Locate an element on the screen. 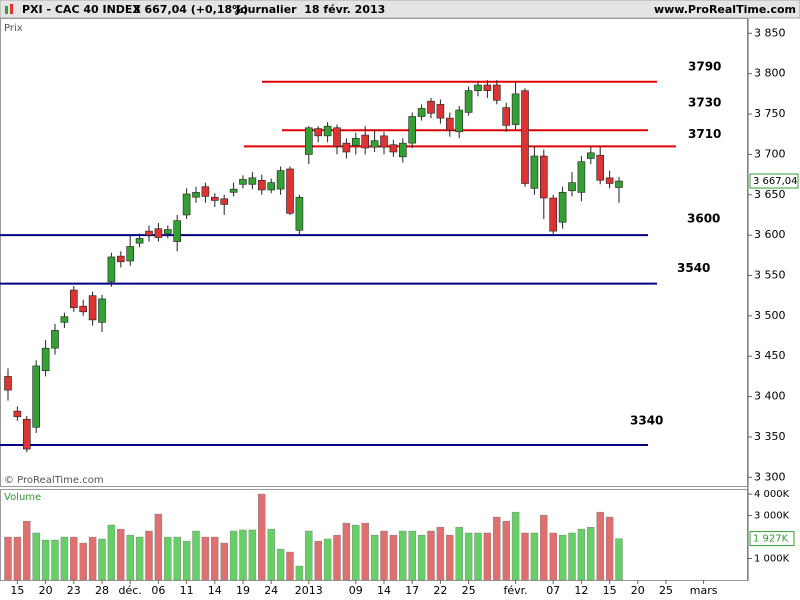  x-tick-label: 23 is located at coordinates (74, 590).